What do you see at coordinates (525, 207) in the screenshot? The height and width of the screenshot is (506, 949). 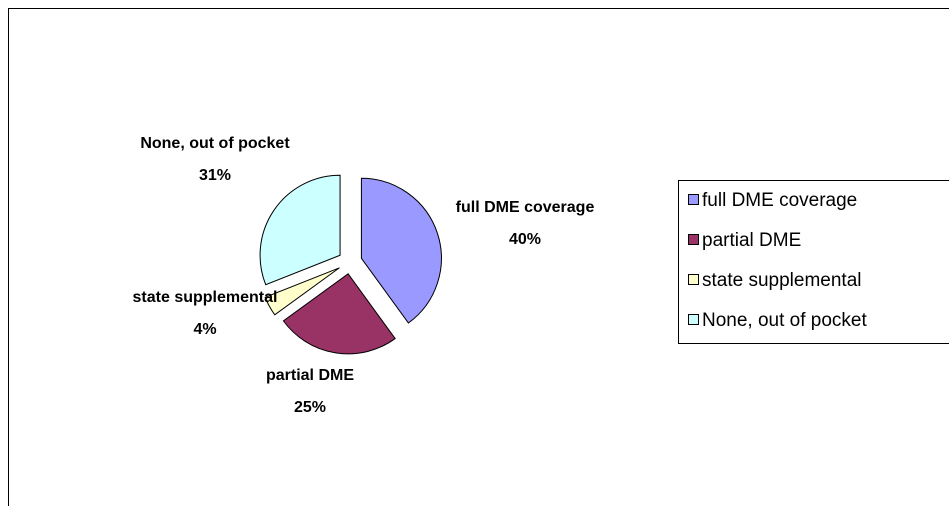 I see `data-label-text: full DME coverage` at bounding box center [525, 207].